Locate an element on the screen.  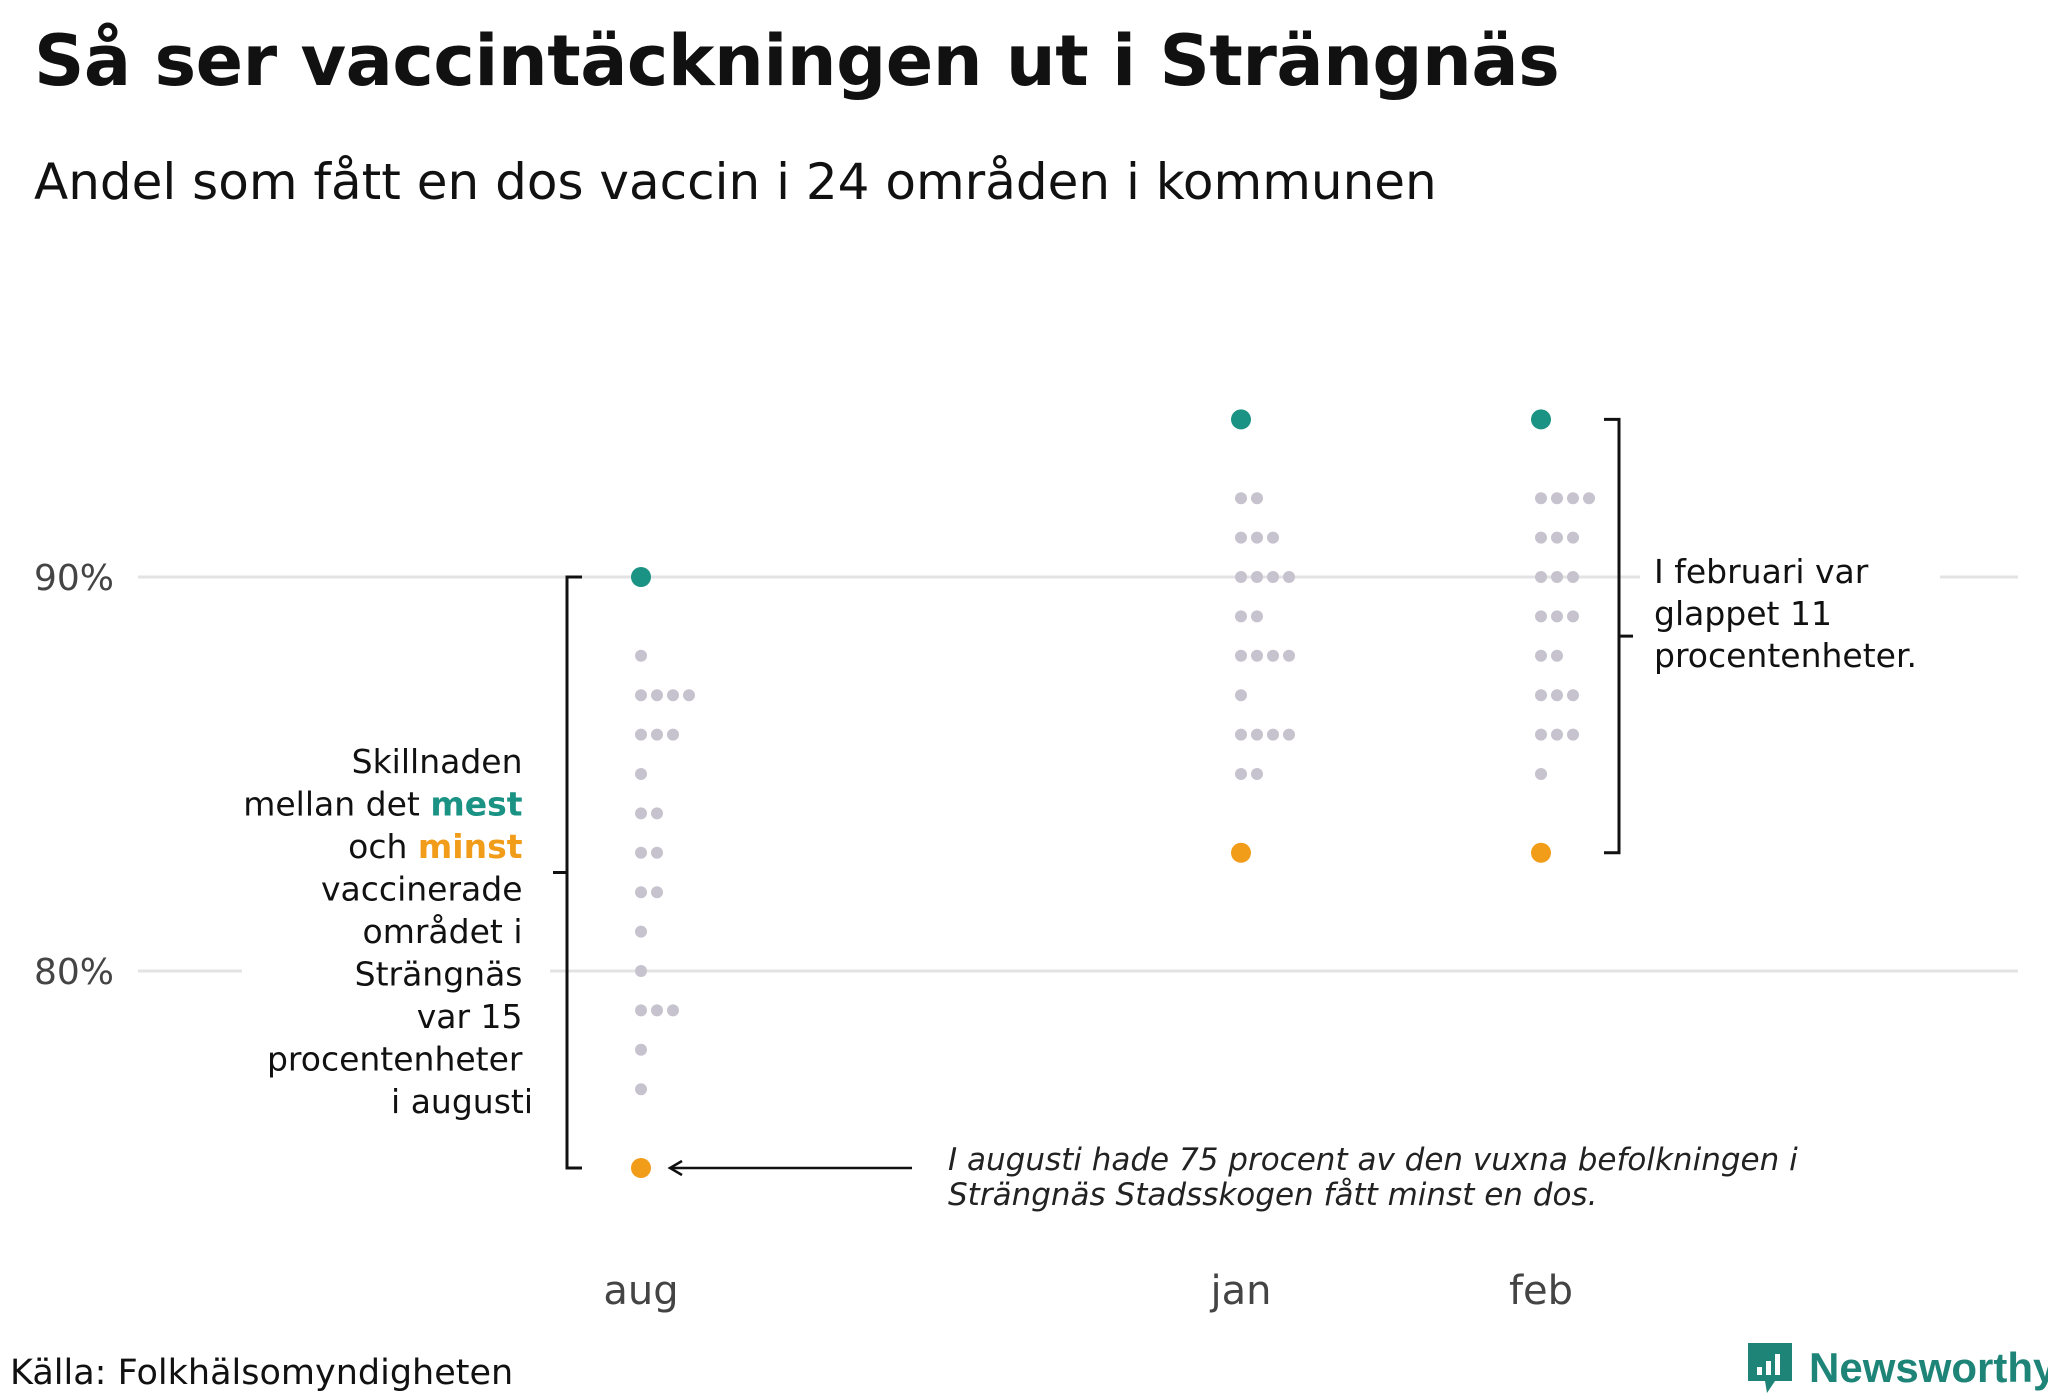
min-dot-feb is located at coordinates (1541, 852).